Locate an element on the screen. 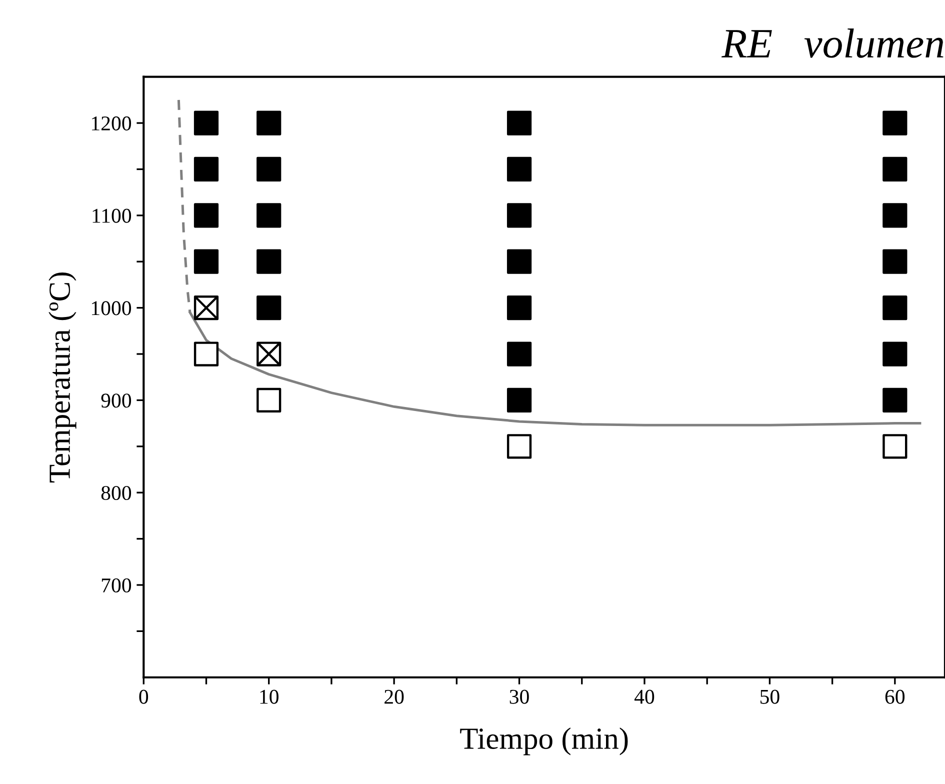 This screenshot has width=945, height=784. x-axis-title: Tiempo (min) is located at coordinates (544, 742).